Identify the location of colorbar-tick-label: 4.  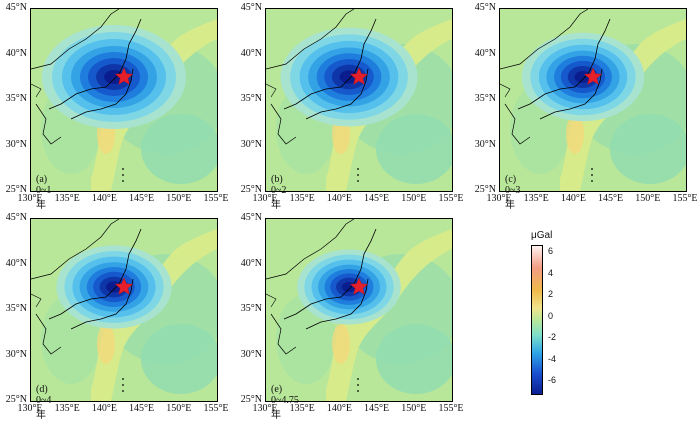
(551, 272).